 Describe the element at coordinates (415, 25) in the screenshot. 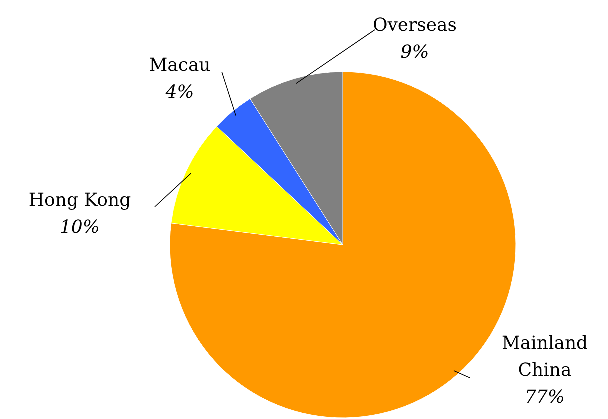

I see `slice-label: Overseas` at that location.